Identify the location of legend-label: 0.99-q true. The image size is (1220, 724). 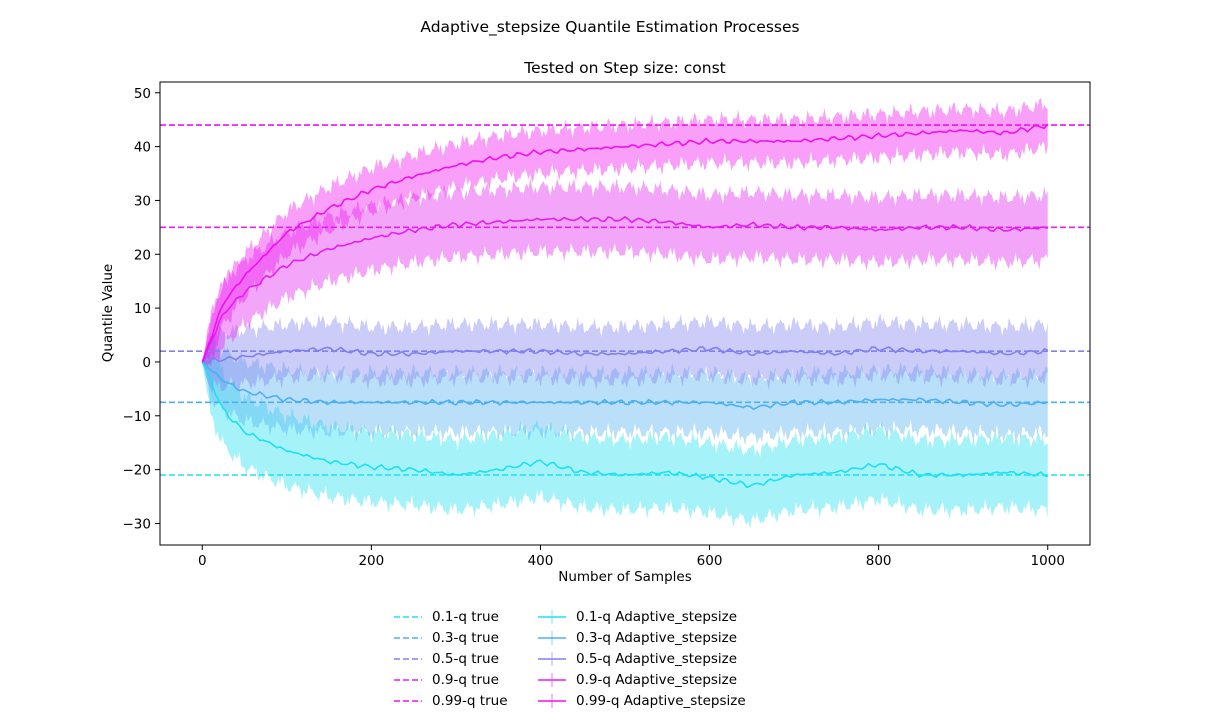
(470, 700).